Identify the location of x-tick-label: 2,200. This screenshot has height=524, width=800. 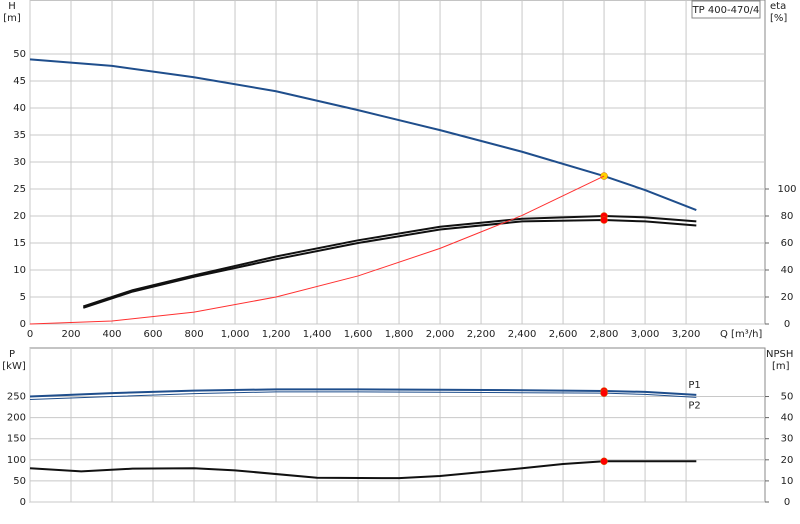
(481, 334).